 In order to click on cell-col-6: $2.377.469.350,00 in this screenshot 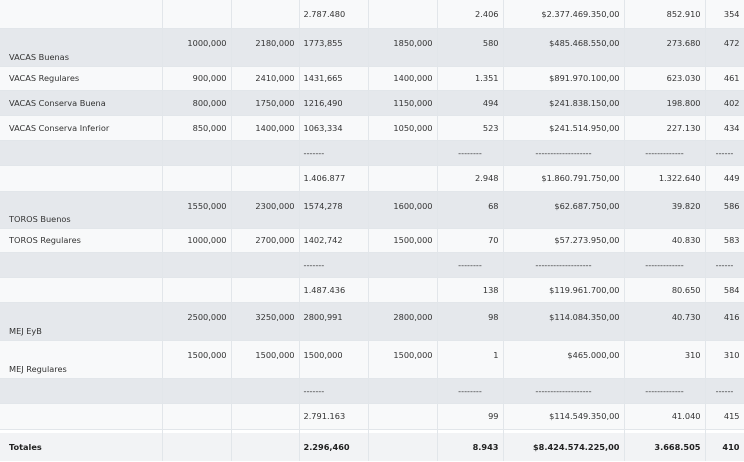, I will do `click(564, 14)`.